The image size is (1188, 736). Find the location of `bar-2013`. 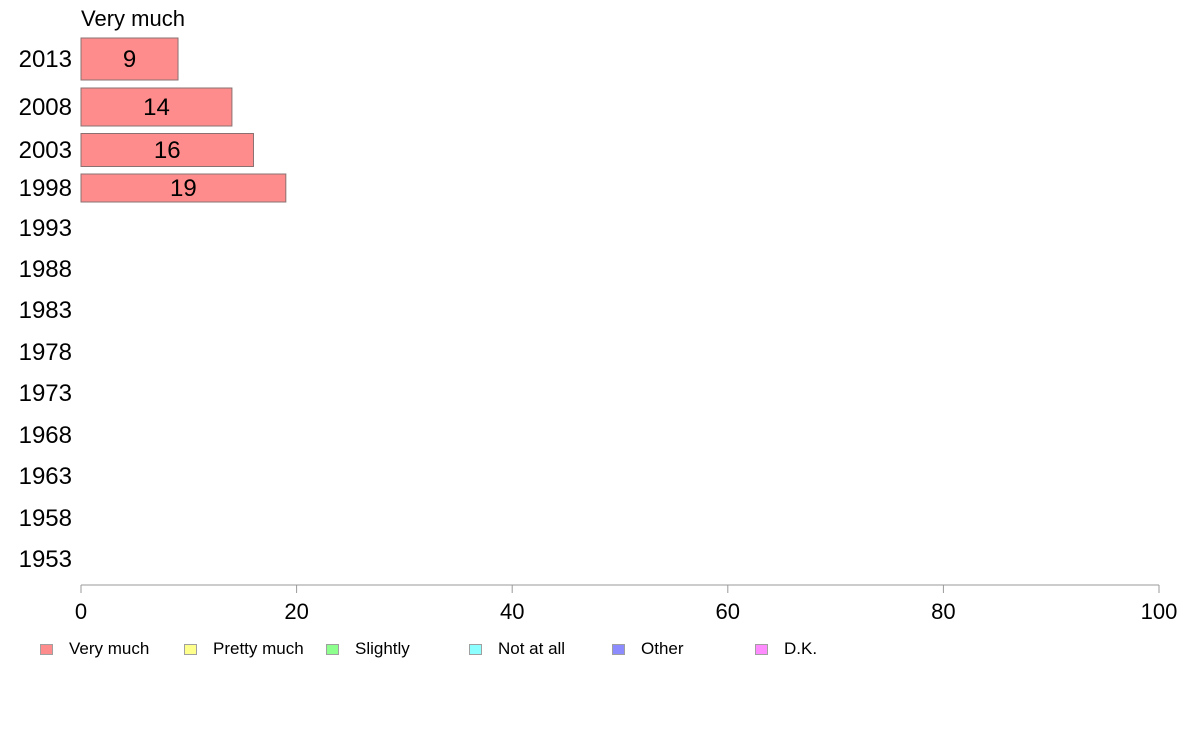

bar-2013 is located at coordinates (129, 59).